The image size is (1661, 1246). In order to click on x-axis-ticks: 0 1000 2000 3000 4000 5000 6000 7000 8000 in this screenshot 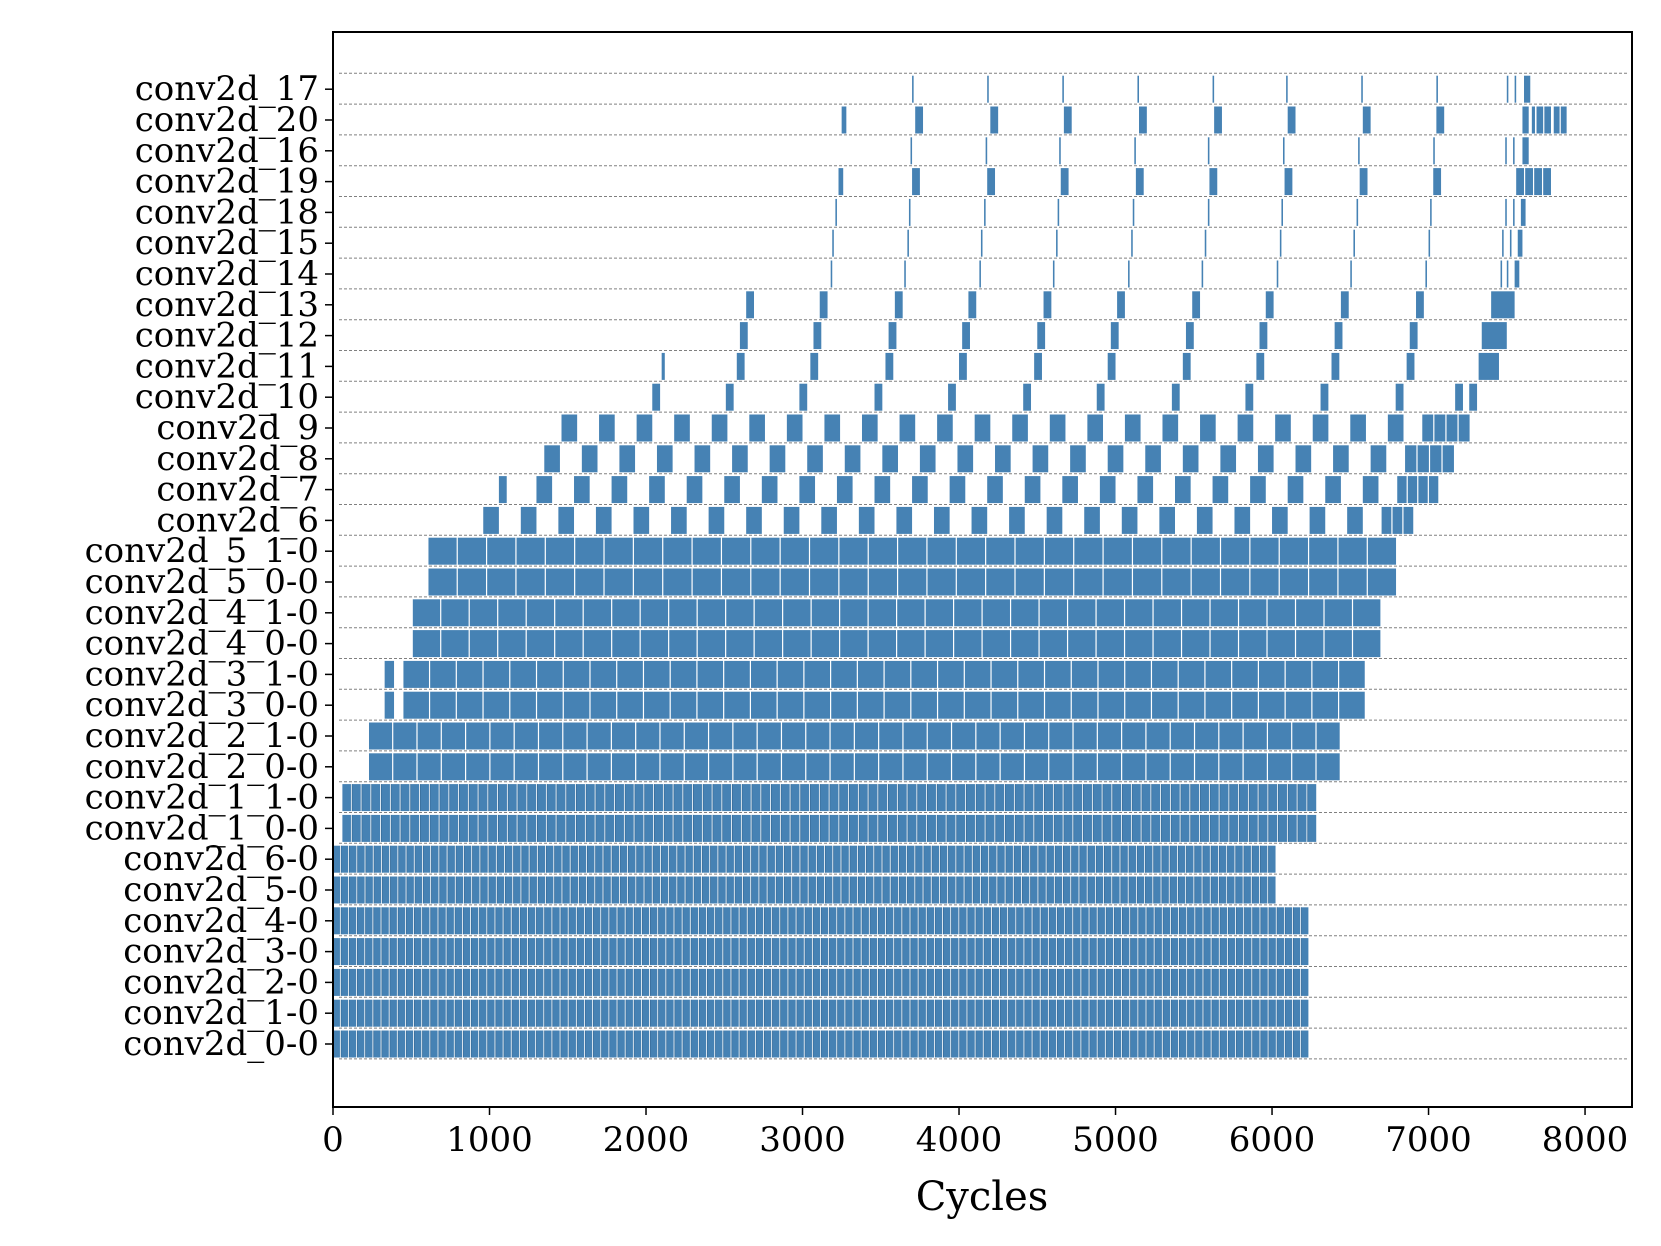, I will do `click(975, 1133)`.